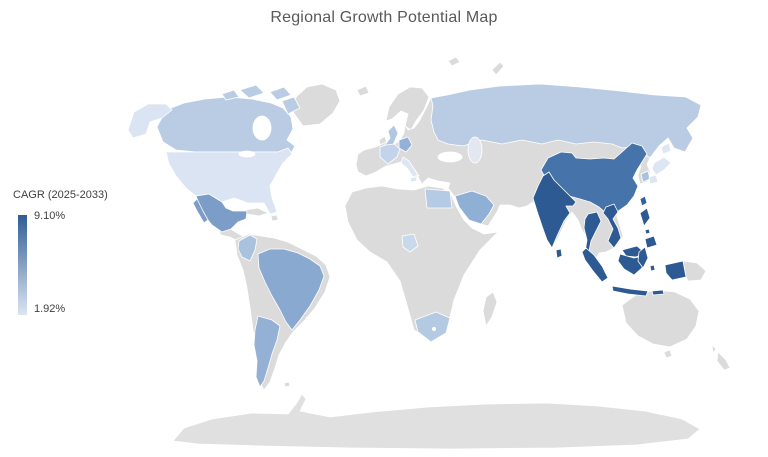 The image size is (768, 457). Describe the element at coordinates (594, 178) in the screenshot. I see `country-china` at that location.